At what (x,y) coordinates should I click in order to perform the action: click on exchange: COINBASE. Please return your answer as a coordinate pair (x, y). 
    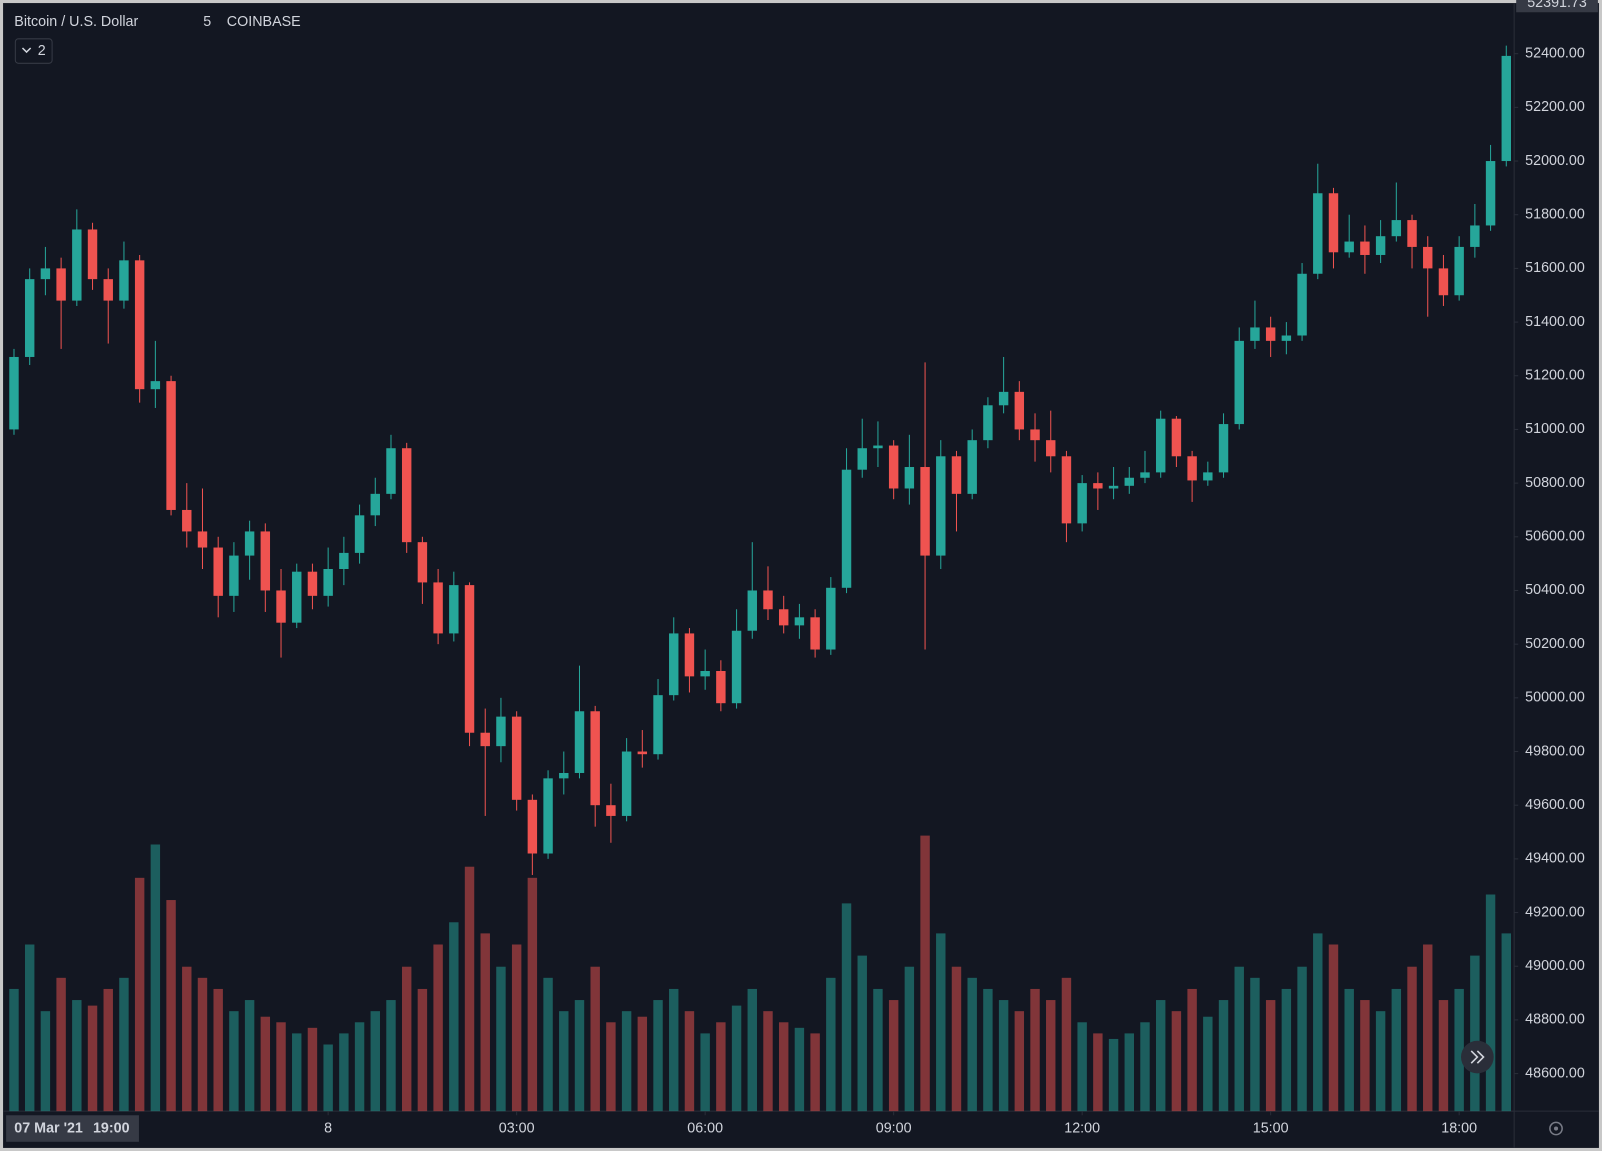
    Looking at the image, I should click on (264, 22).